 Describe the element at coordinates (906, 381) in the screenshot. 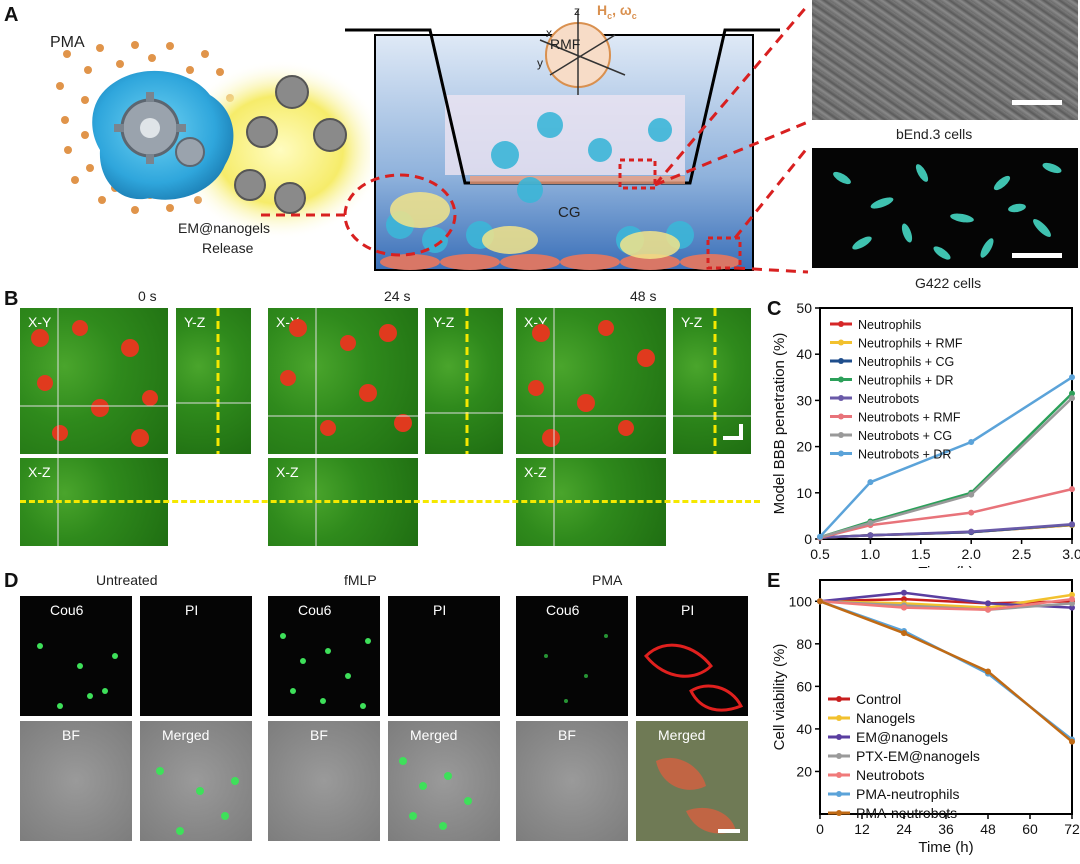

I see `legend-label: Neutrophils + DR` at that location.